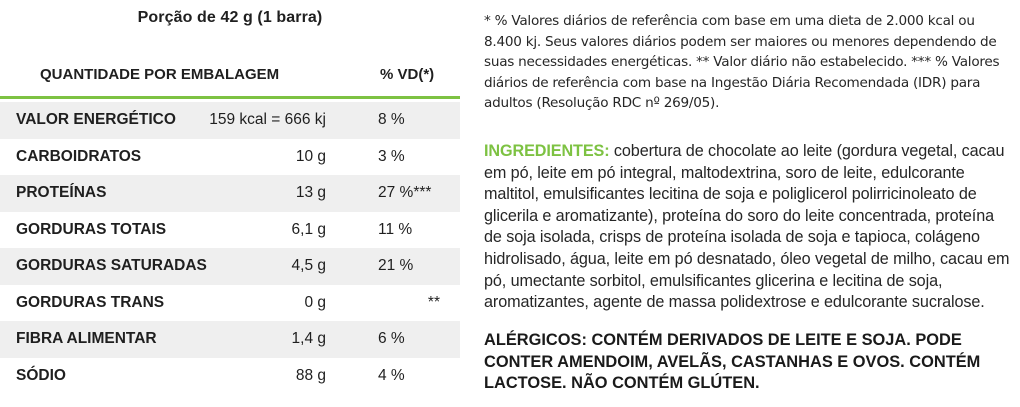  Describe the element at coordinates (61, 192) in the screenshot. I see `nutrient-name: PROTEÍNAS` at that location.